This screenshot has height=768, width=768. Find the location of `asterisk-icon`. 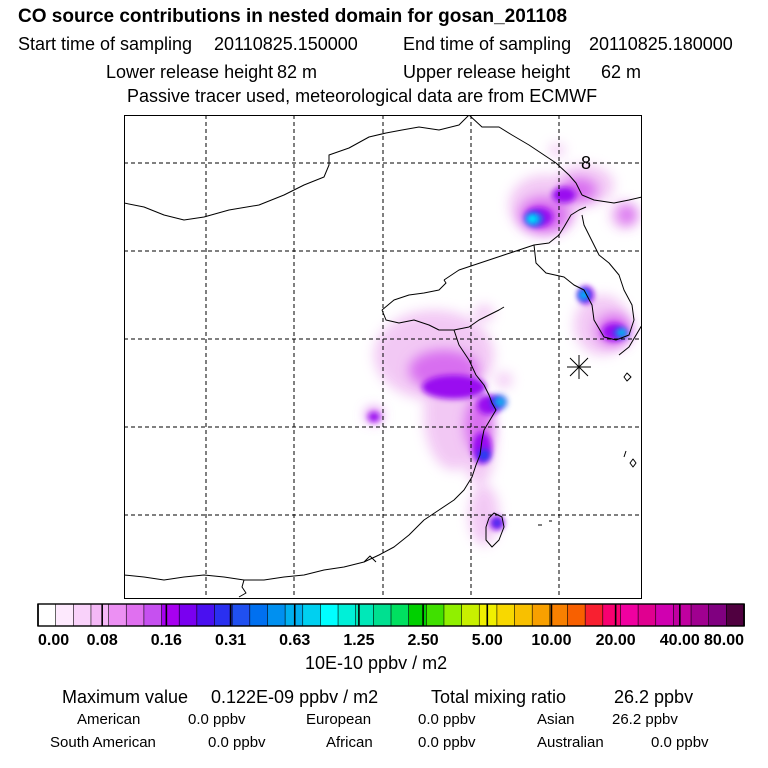

asterisk-icon is located at coordinates (579, 367).